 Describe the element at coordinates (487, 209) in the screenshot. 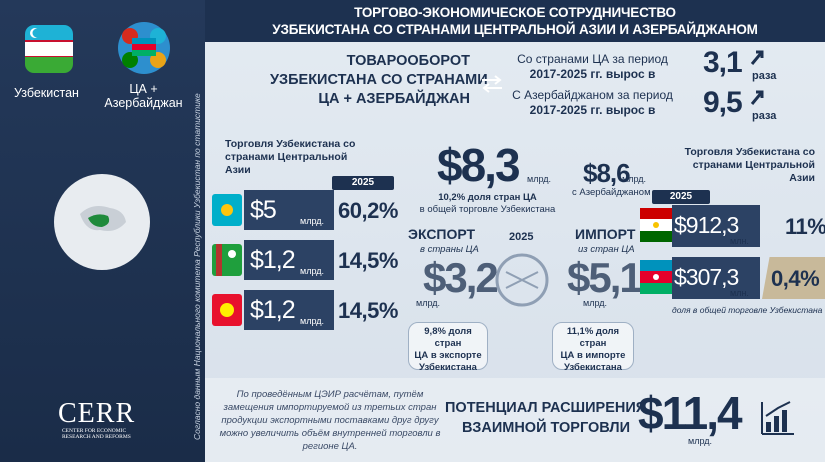

I see `total-share-line: в общей торговле Узбекистана` at that location.